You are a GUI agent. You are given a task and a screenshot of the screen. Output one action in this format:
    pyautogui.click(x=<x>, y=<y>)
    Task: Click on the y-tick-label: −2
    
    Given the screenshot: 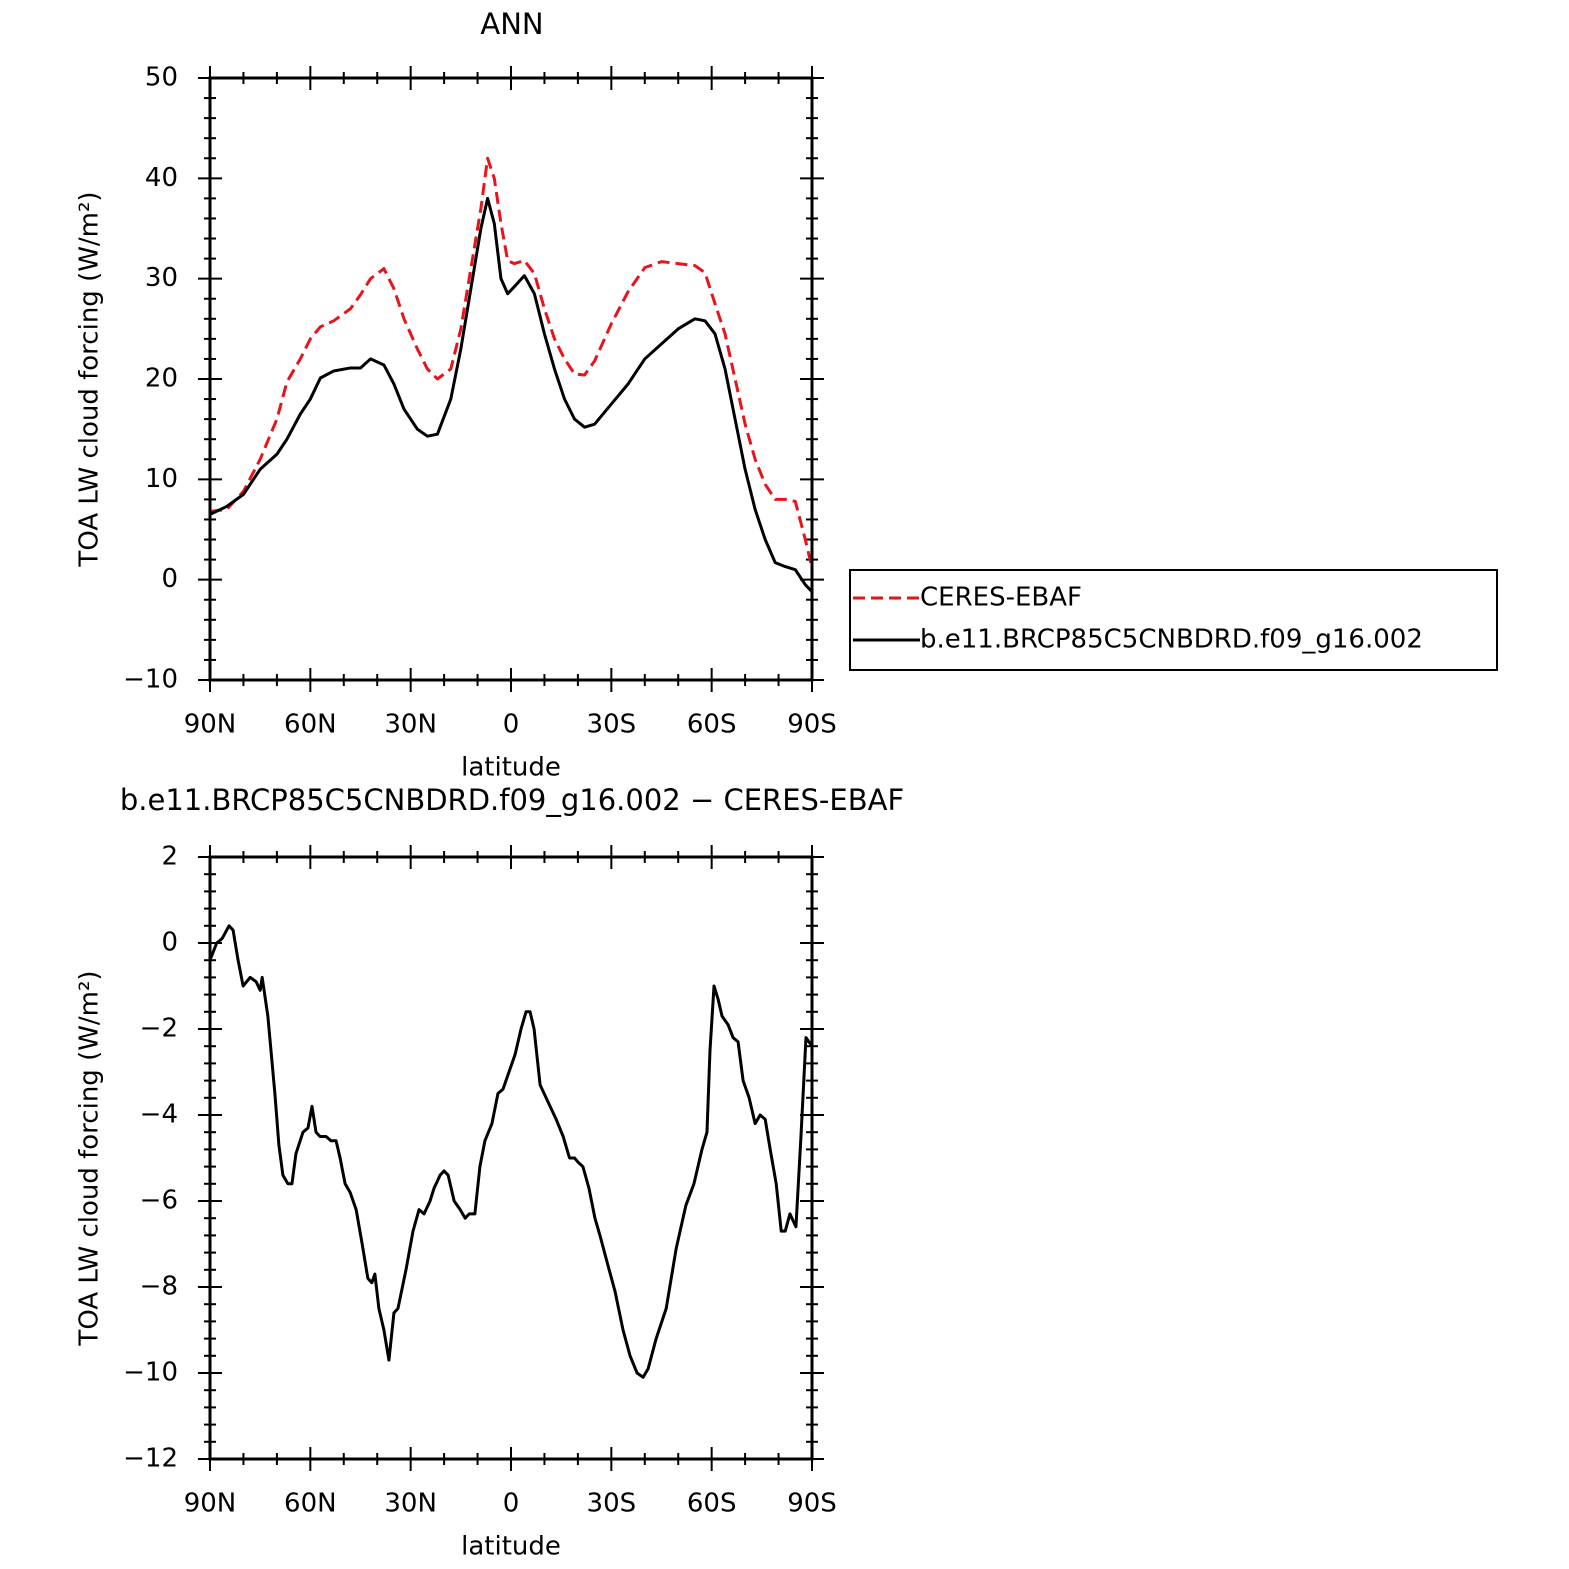 What is the action you would take?
    pyautogui.click(x=159, y=1029)
    